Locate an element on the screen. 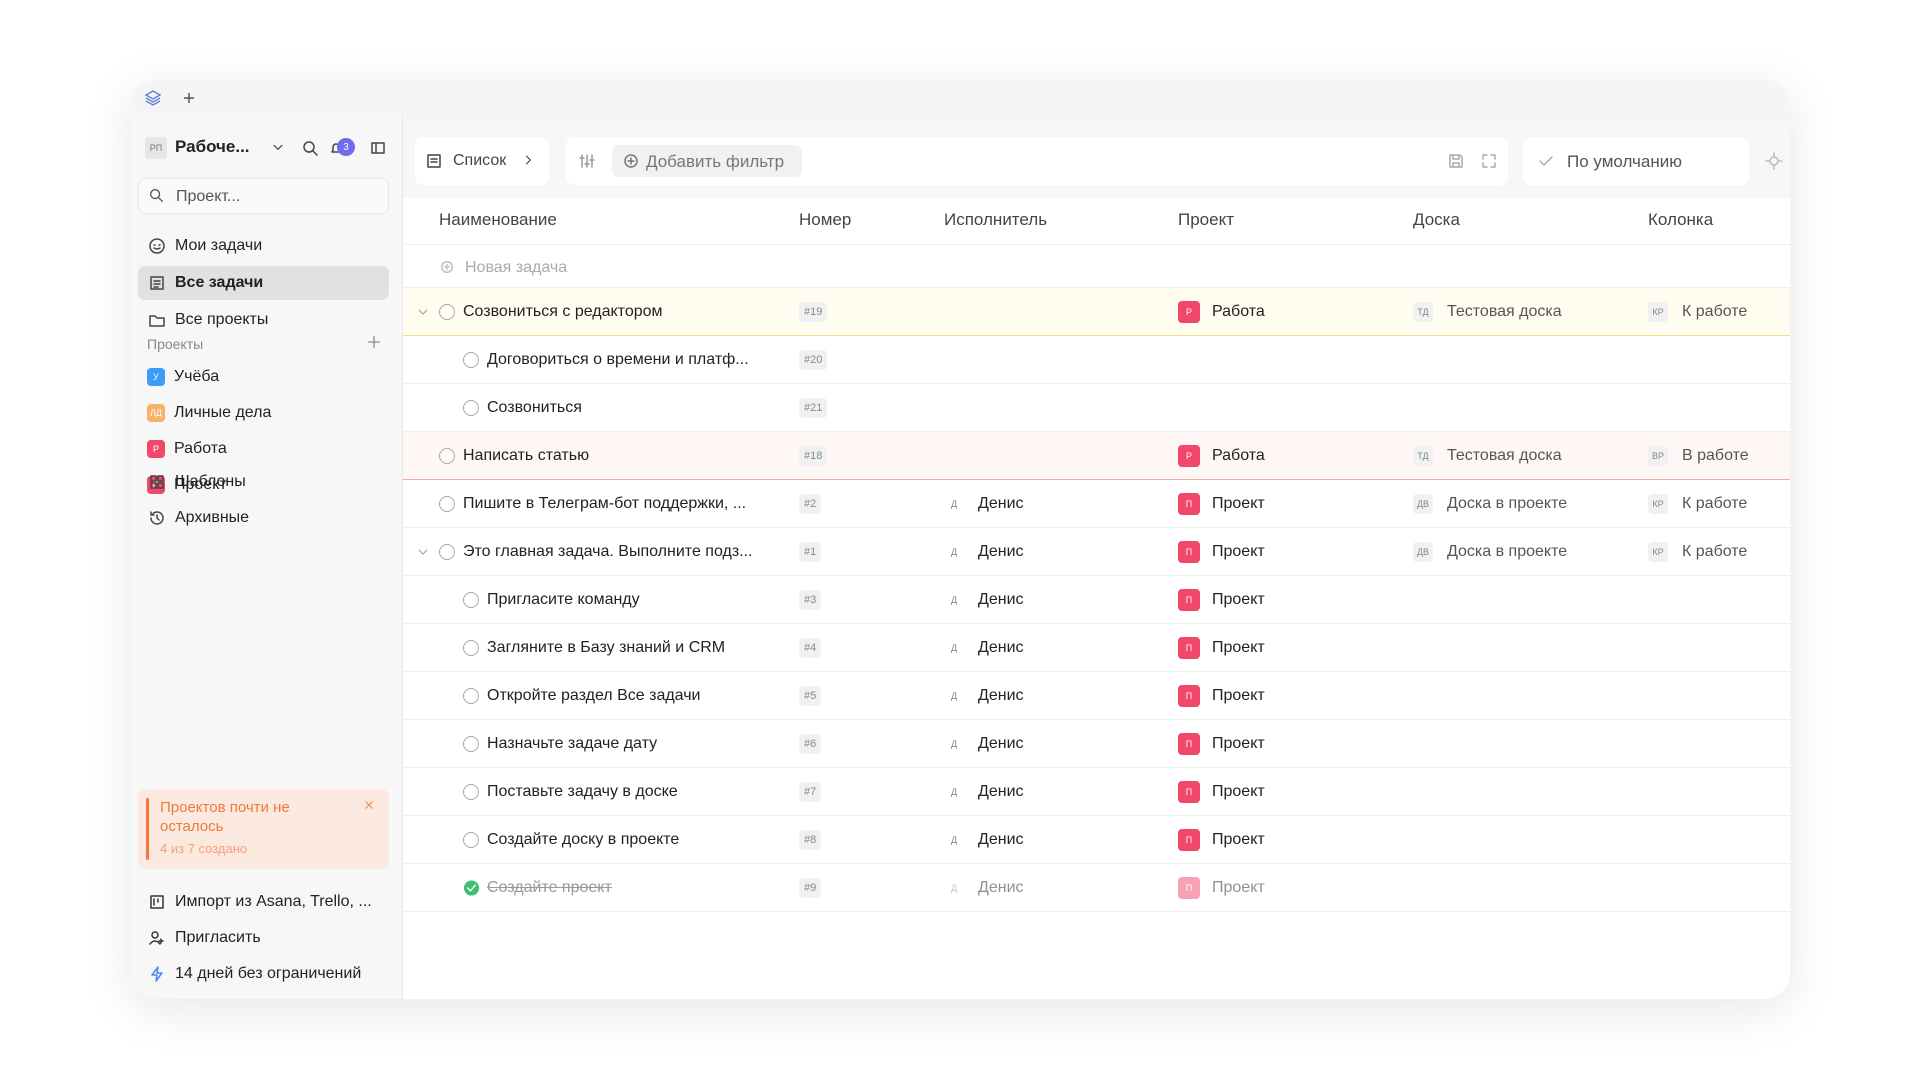 This screenshot has width=1920, height=1080. task-name: Созвониться с редактором is located at coordinates (563, 311).